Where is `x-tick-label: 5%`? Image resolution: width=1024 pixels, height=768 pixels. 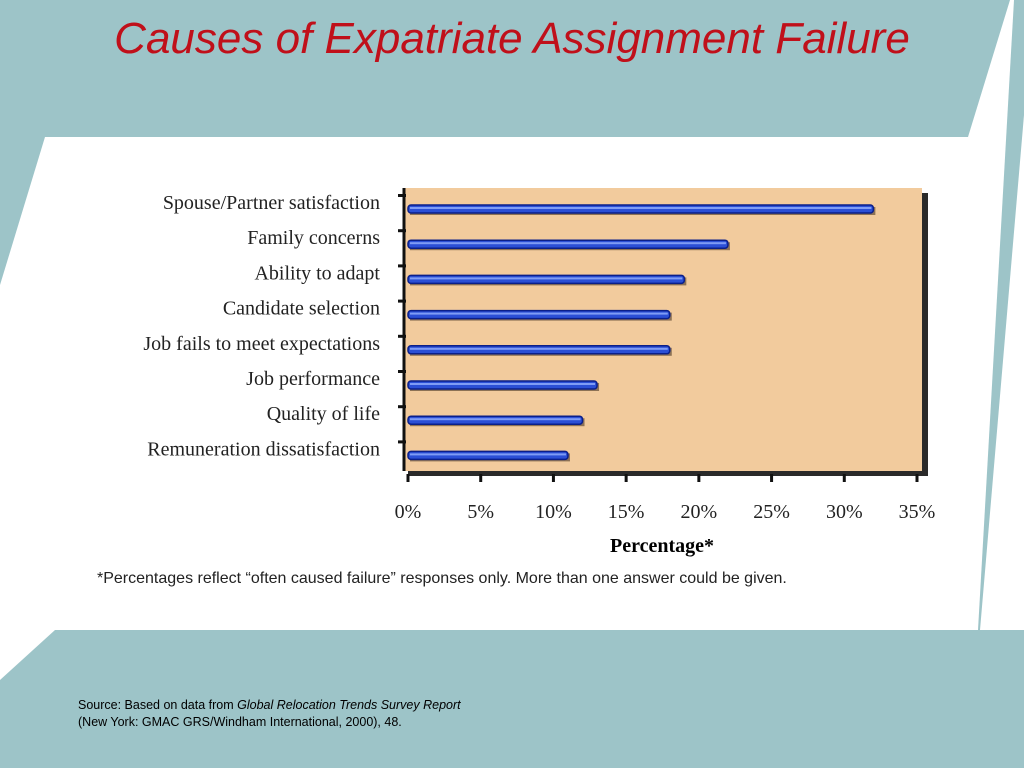
x-tick-label: 5% is located at coordinates (480, 512).